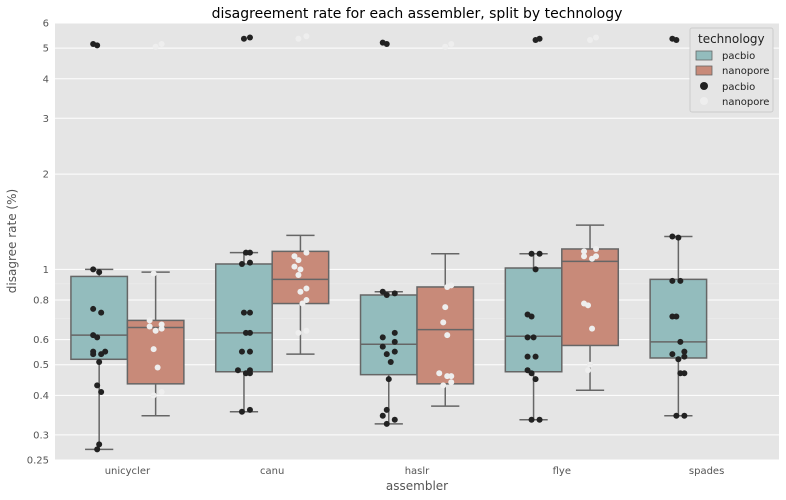 Image resolution: width=786 pixels, height=500 pixels. I want to click on y-tick-label: 5, so click(46, 49).